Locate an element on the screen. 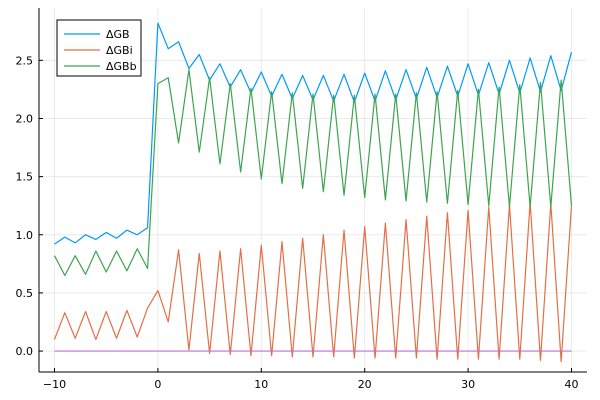 The width and height of the screenshot is (600, 400). y-tick-label: 1.0 is located at coordinates (25, 235).